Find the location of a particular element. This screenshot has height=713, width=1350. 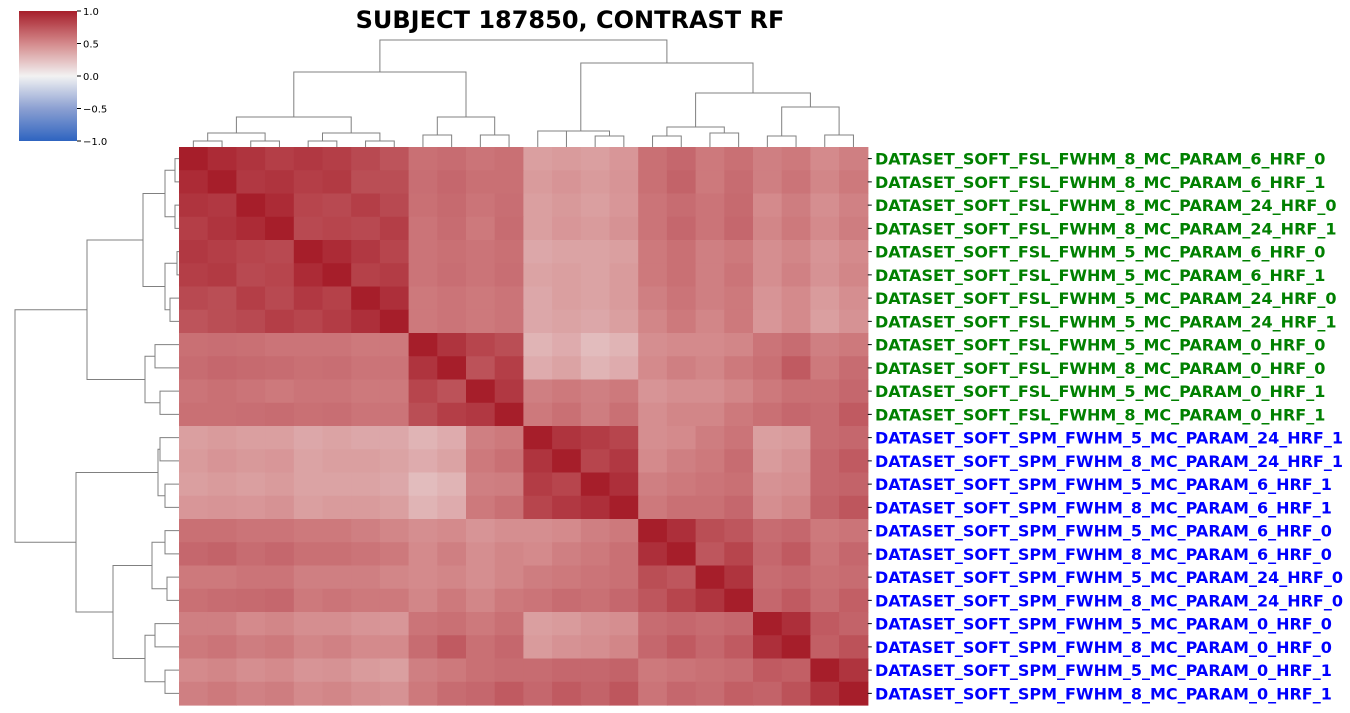

row-label: DATASET_SOFT_FSL_FWHM_8_MC_PARAM_6_HRF_0 is located at coordinates (1100, 159).